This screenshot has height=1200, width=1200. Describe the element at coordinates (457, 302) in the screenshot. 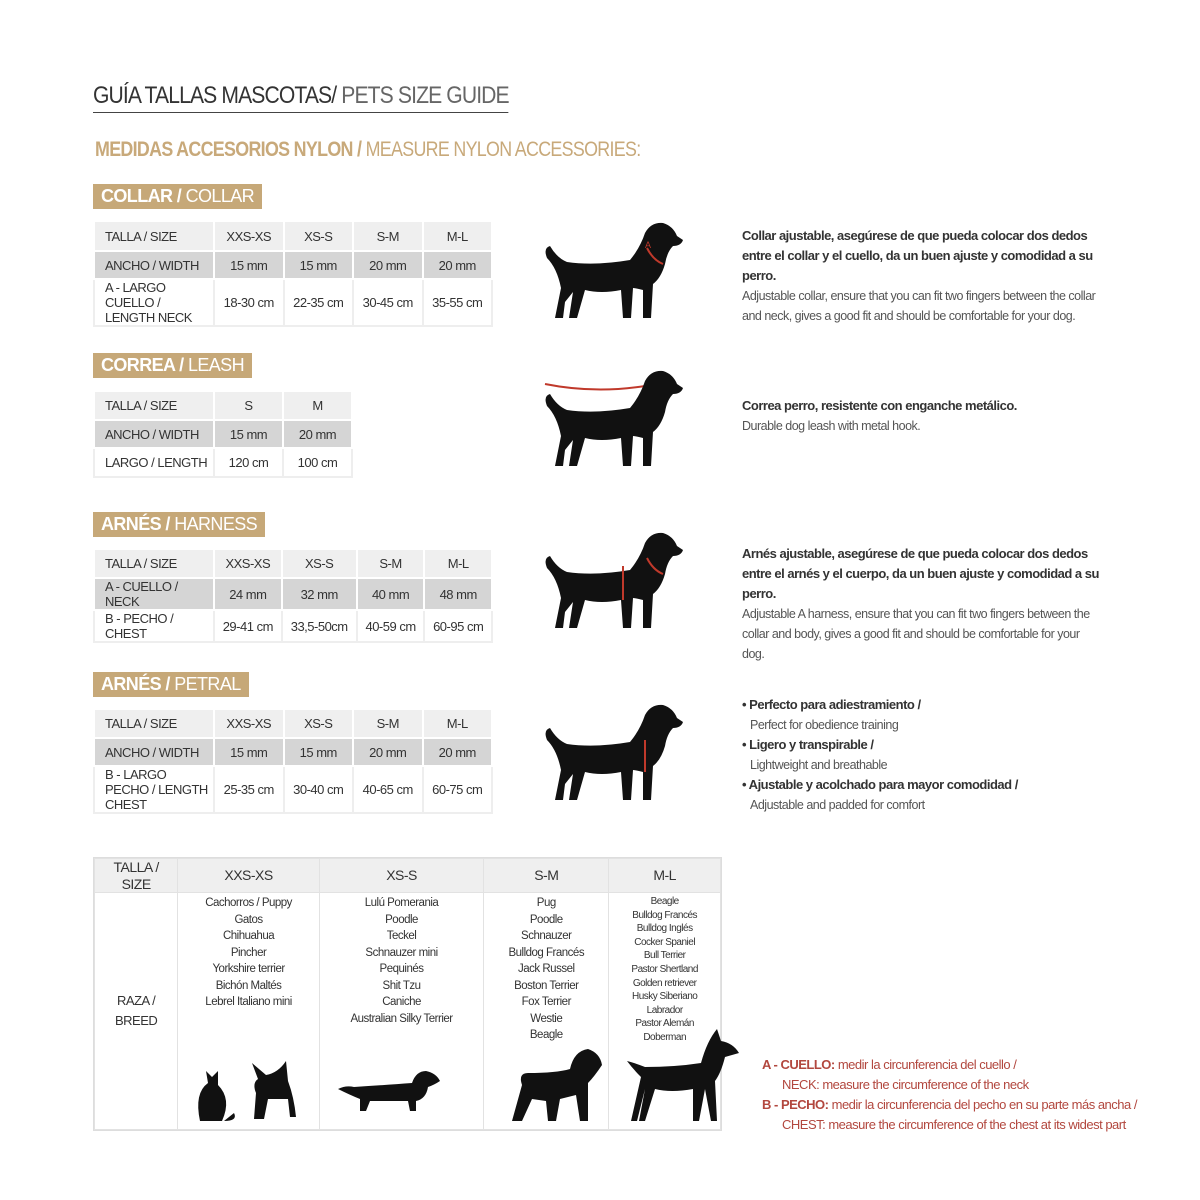

I see `table-cell: 35-55 cm` at that location.